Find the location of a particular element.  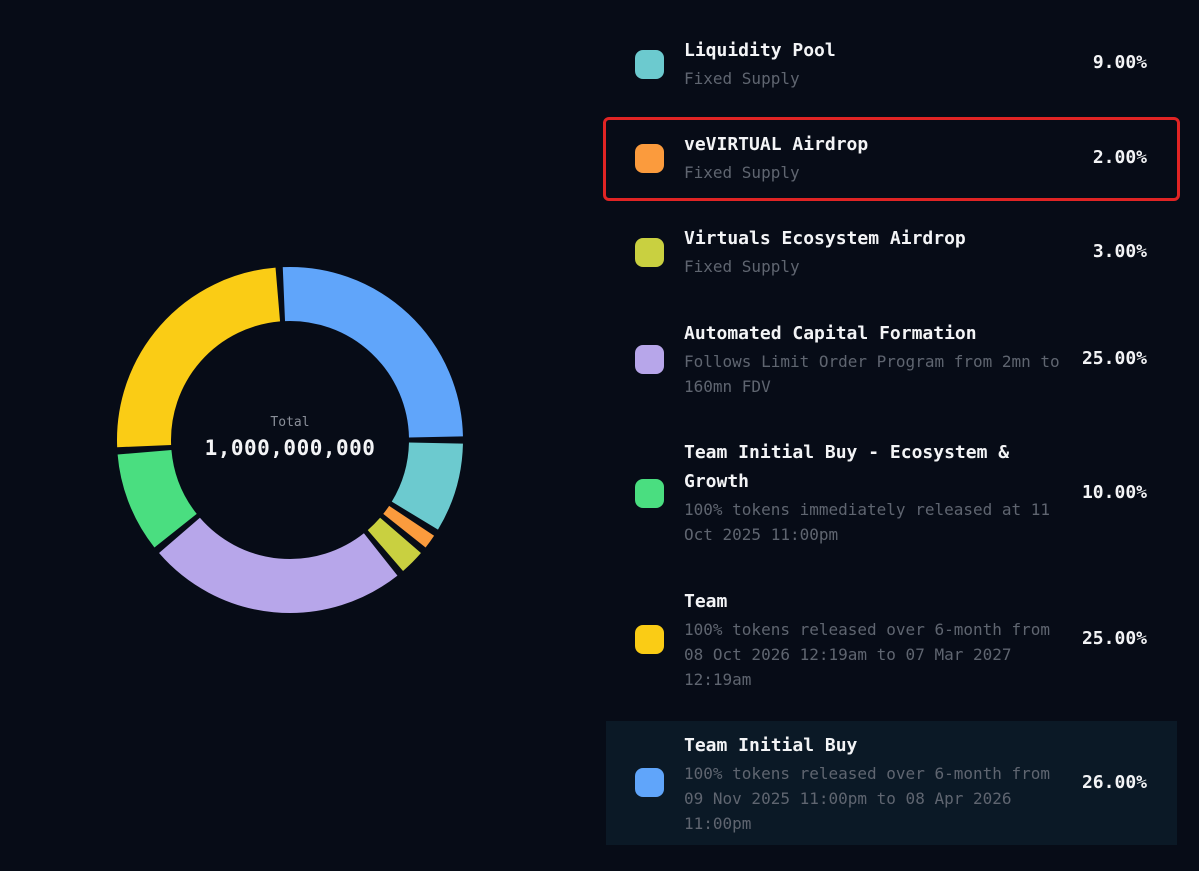

legend-name: Liquidity Pool is located at coordinates (760, 50).